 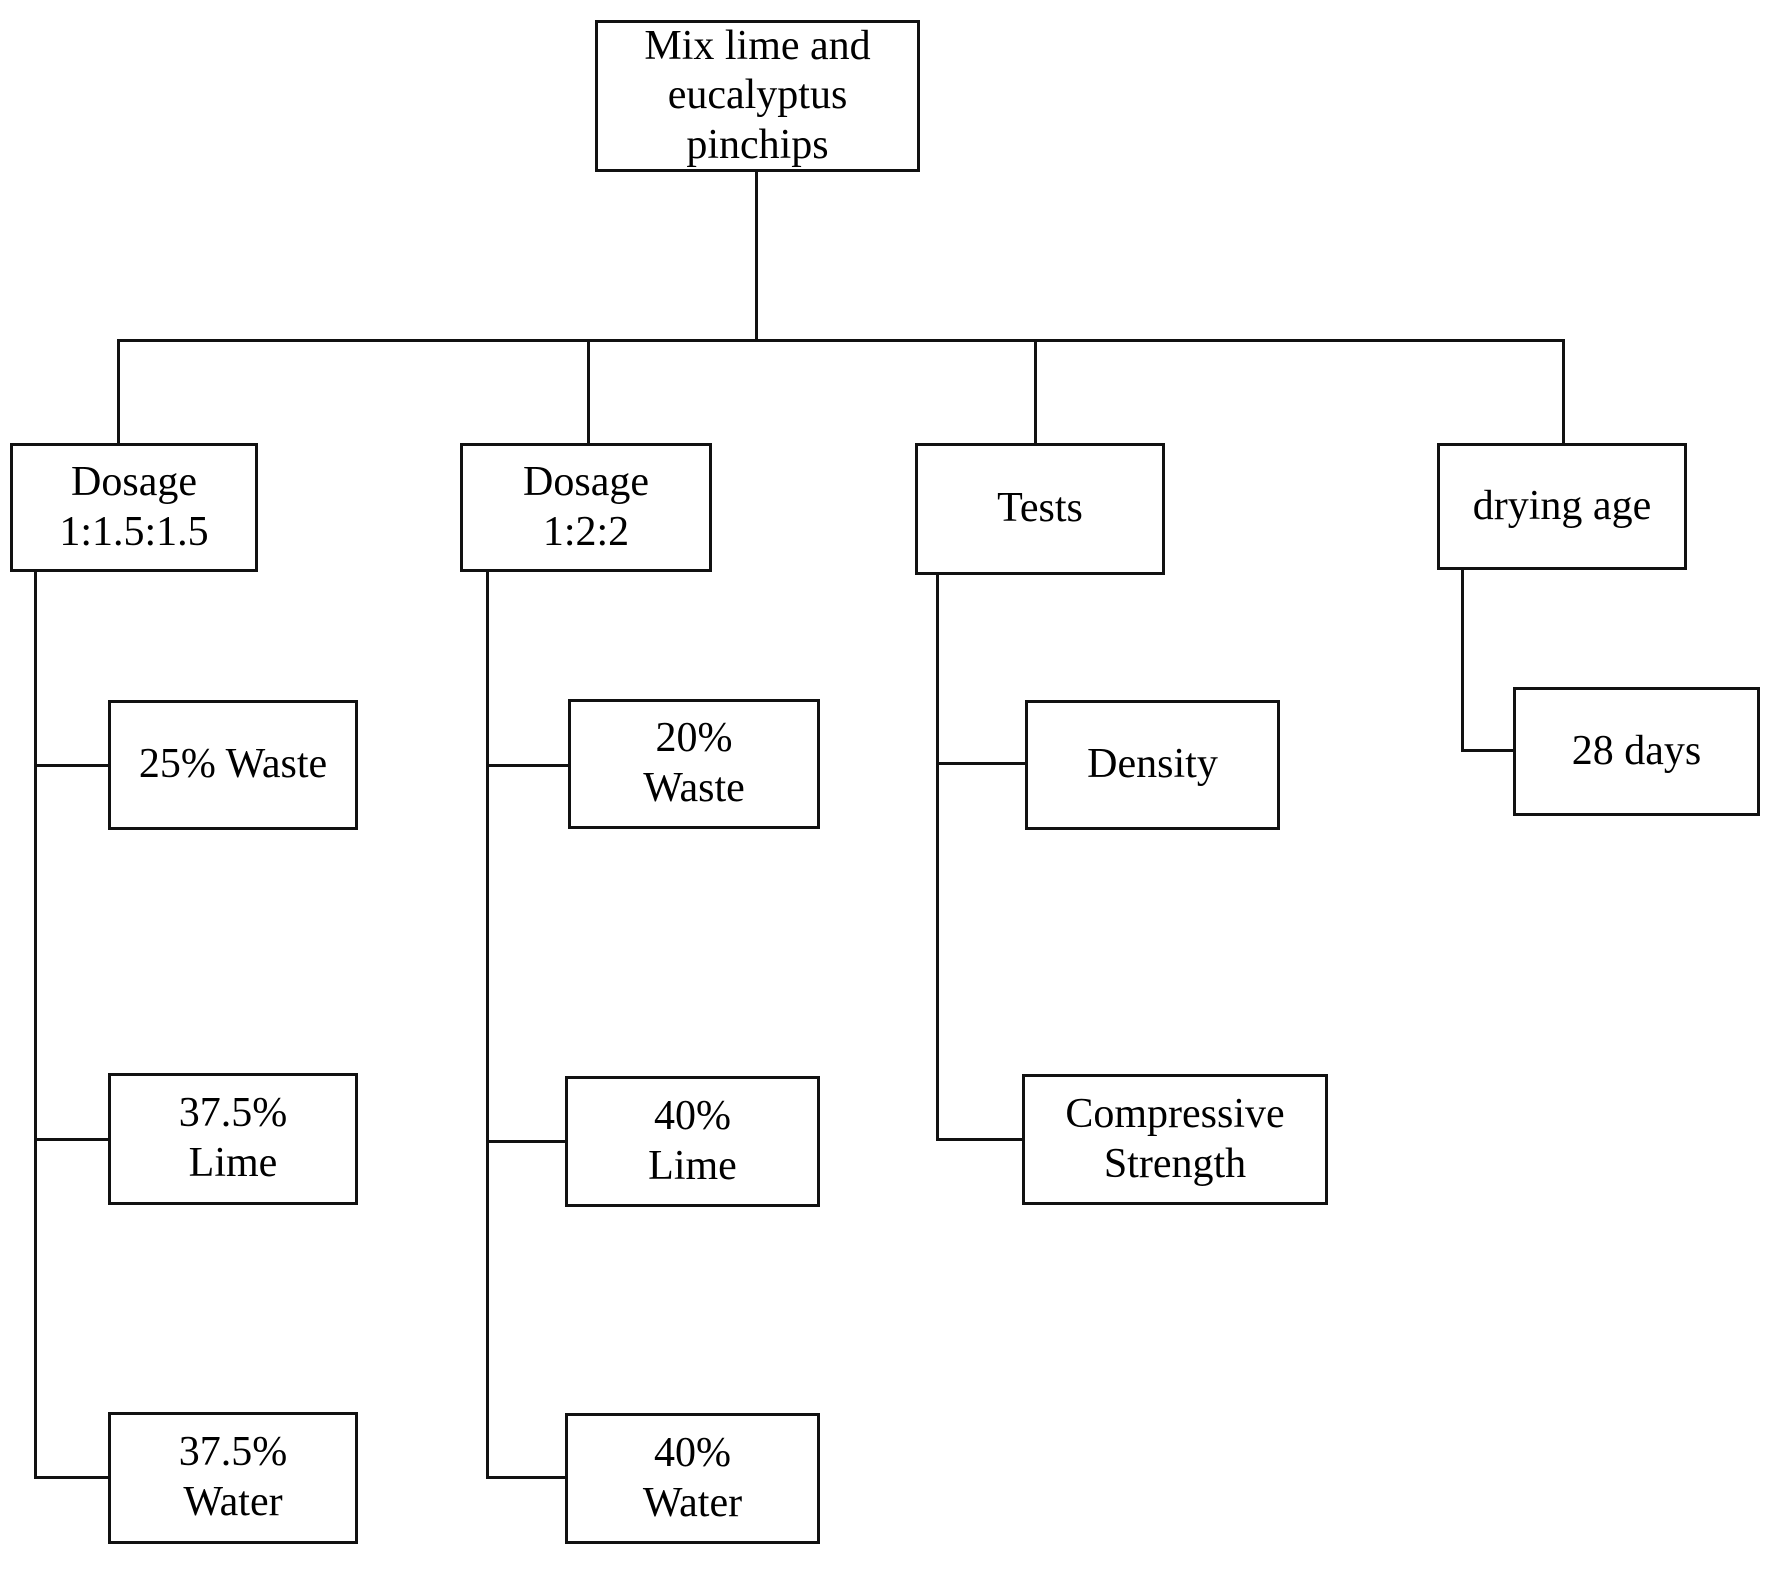 I want to click on connector-drying-age-spine, so click(x=1462, y=660).